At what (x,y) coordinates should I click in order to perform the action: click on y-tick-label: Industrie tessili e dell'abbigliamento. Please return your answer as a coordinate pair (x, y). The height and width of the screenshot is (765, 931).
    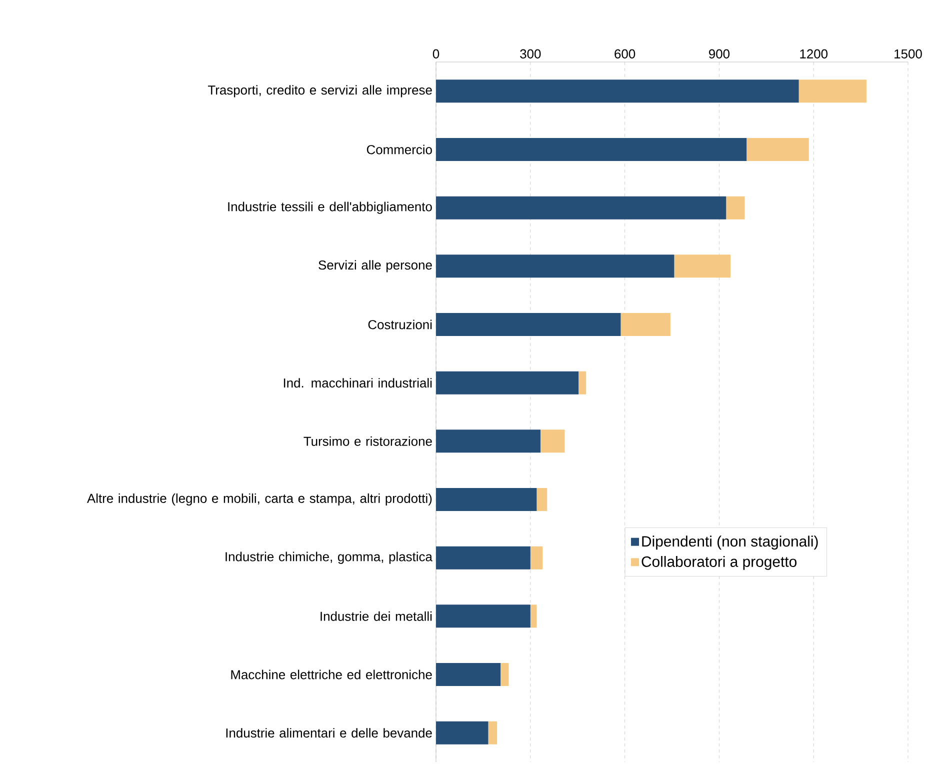
    Looking at the image, I should click on (330, 208).